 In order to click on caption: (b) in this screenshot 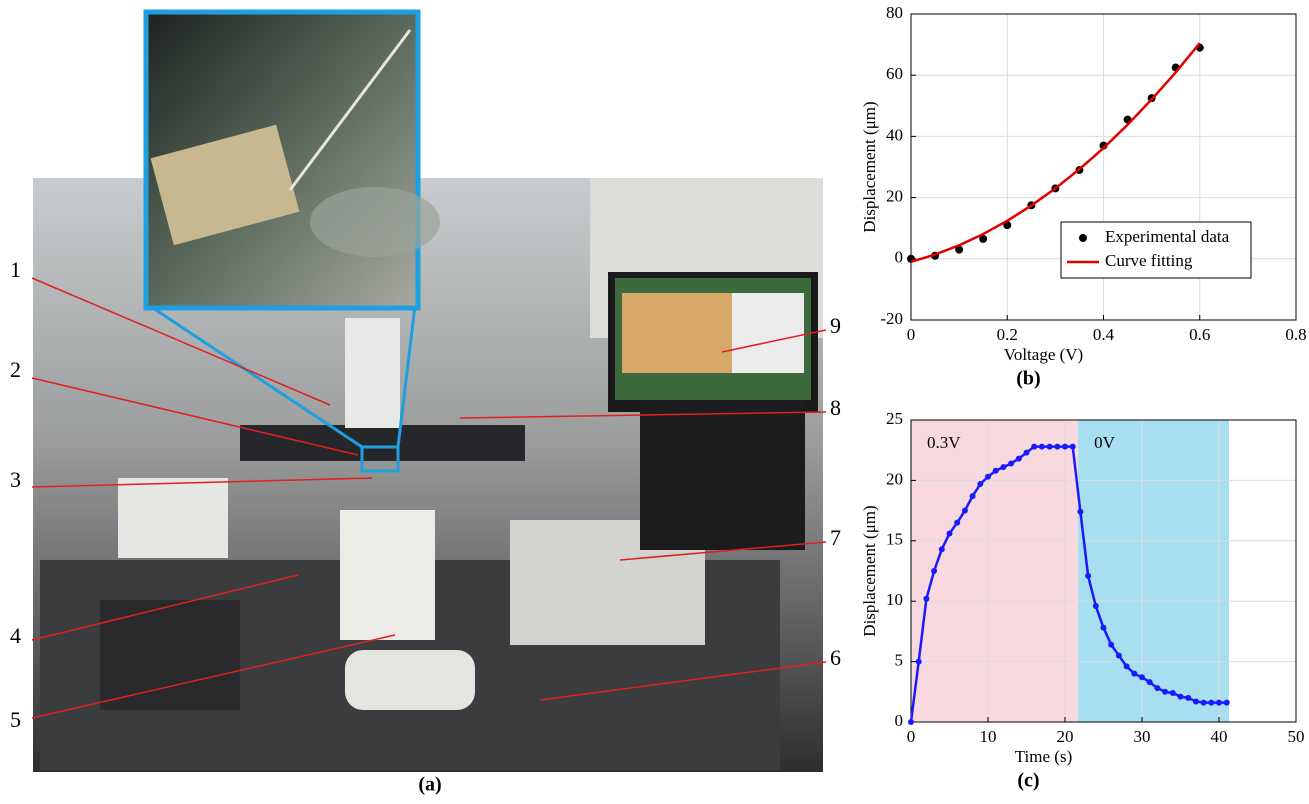, I will do `click(1028, 379)`.